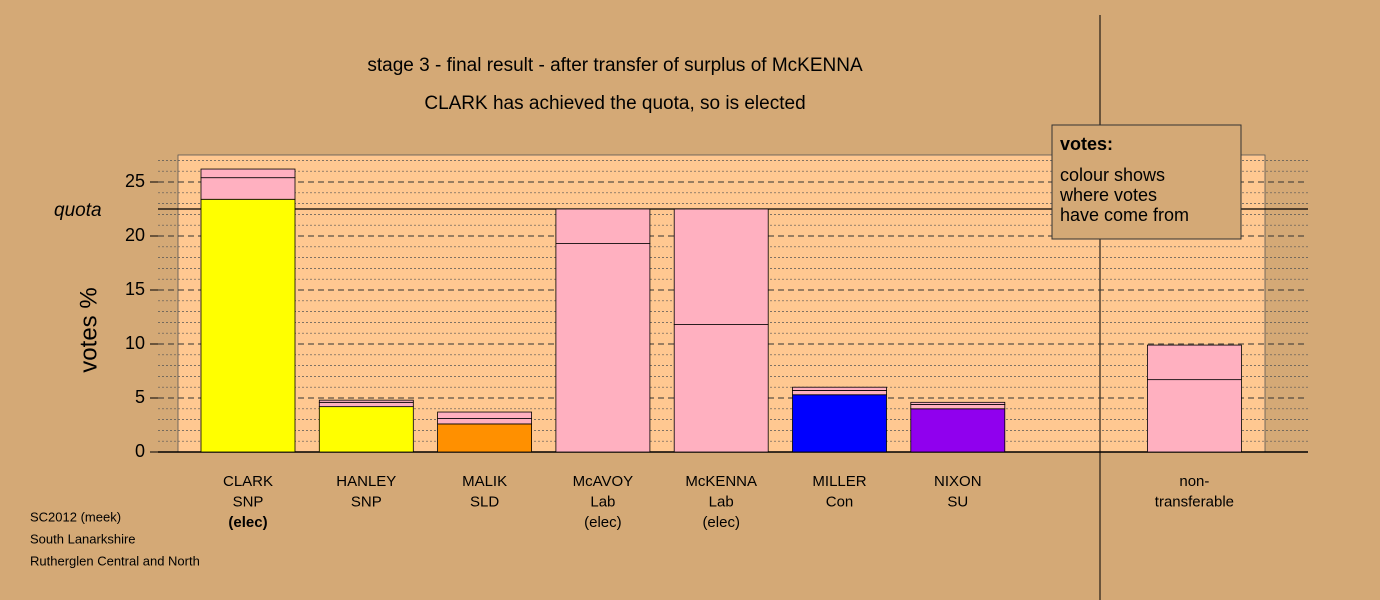  I want to click on x-tick-label: NIXON, so click(958, 481).